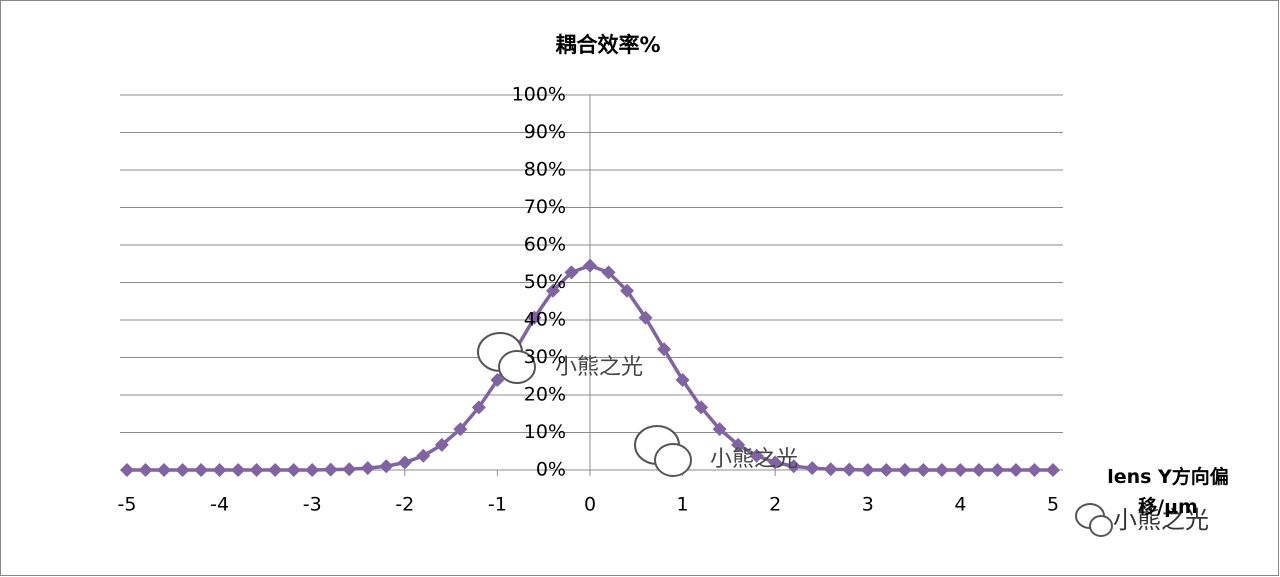  Describe the element at coordinates (545, 320) in the screenshot. I see `y-tick-label: 40%` at that location.